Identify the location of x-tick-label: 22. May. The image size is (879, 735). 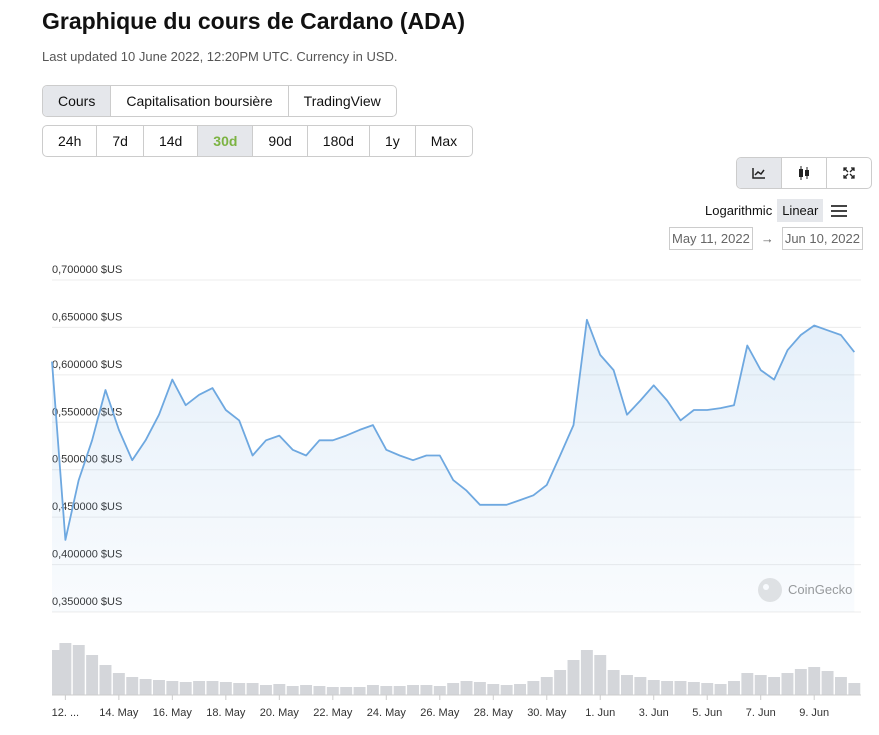
(333, 713).